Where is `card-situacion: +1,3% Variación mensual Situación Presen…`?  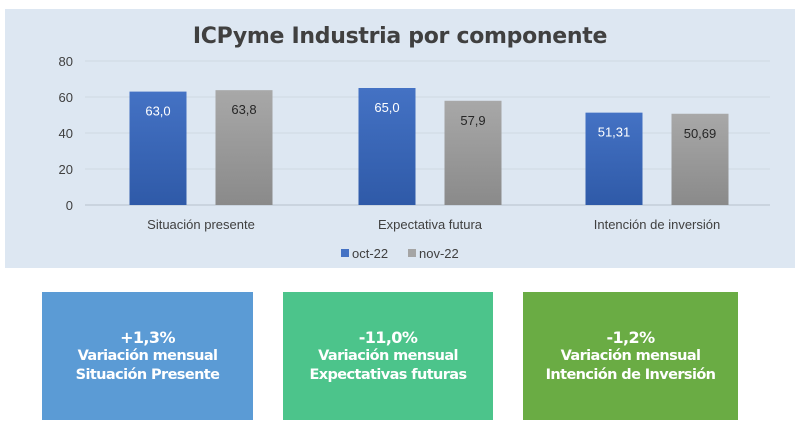 card-situacion: +1,3% Variación mensual Situación Presen… is located at coordinates (147, 356).